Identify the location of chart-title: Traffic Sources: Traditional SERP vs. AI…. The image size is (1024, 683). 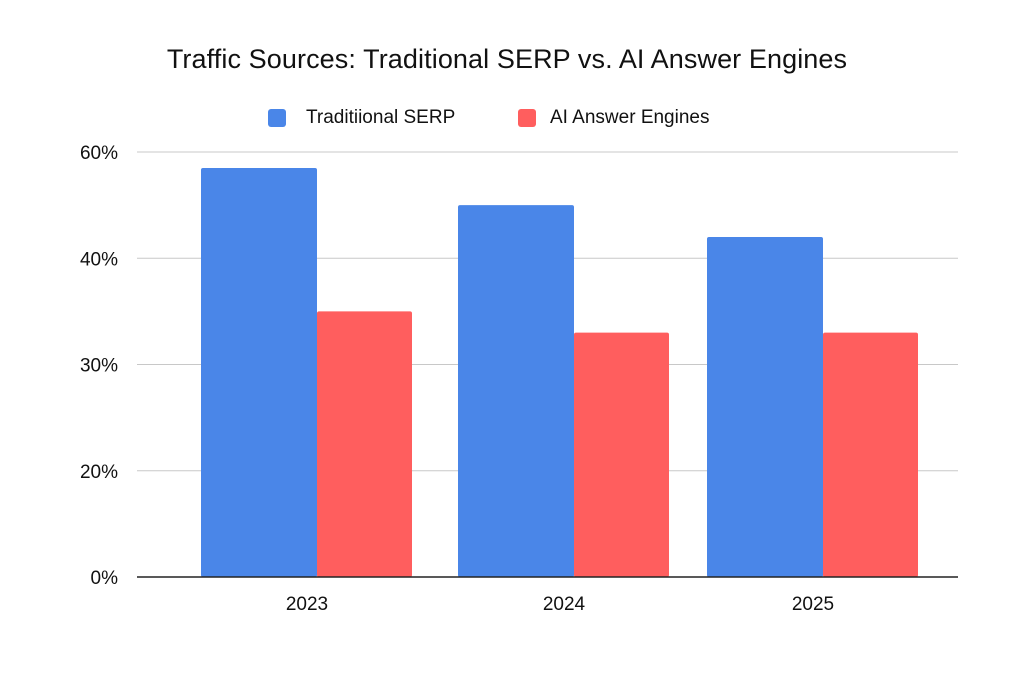
(507, 59).